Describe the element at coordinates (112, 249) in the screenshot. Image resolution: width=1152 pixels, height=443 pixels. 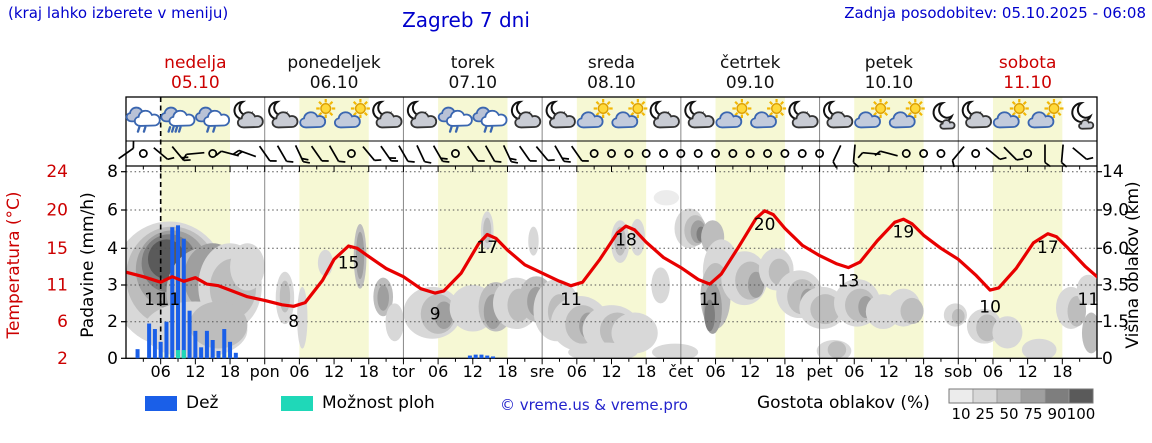
I see `precip-tick-label: 4` at that location.